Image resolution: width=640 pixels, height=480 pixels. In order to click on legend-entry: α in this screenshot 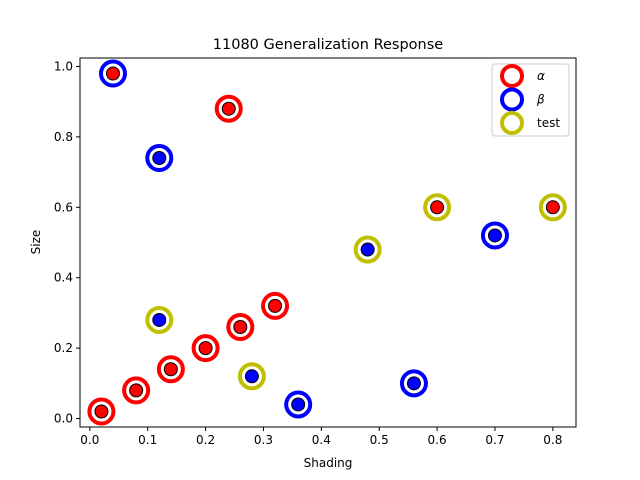, I will do `click(522, 76)`.